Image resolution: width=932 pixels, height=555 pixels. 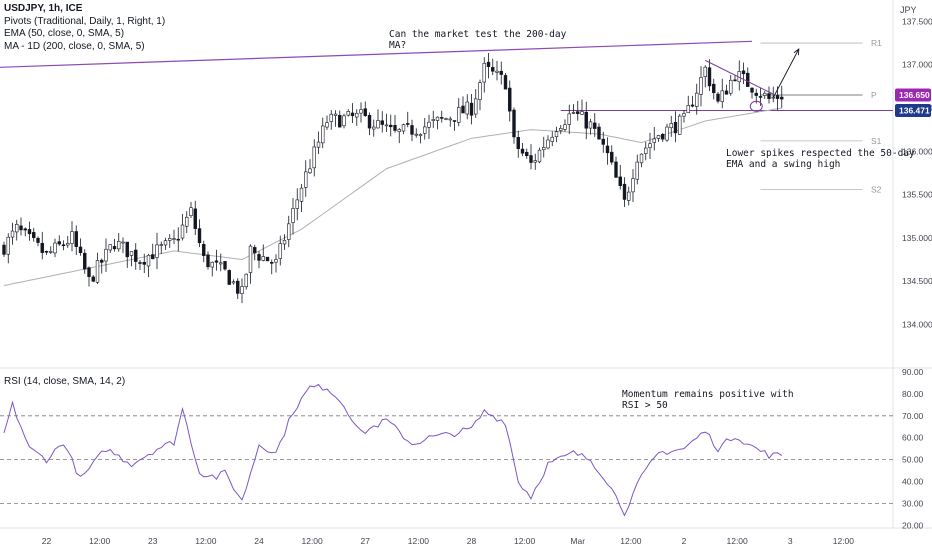 I want to click on legend-ma200: MA - 1D (200, close, 0, SMA, 5), so click(x=74, y=46).